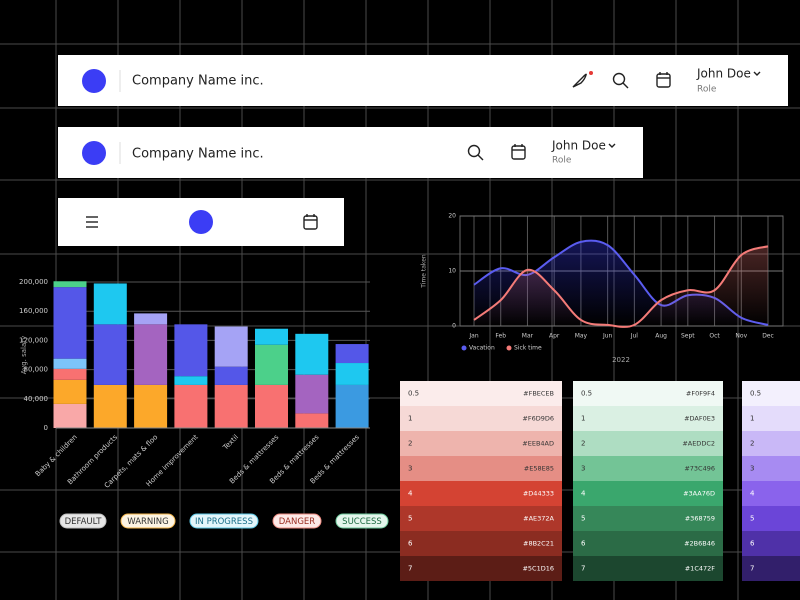 This screenshot has width=800, height=600. I want to click on menu-icon, so click(92, 222).